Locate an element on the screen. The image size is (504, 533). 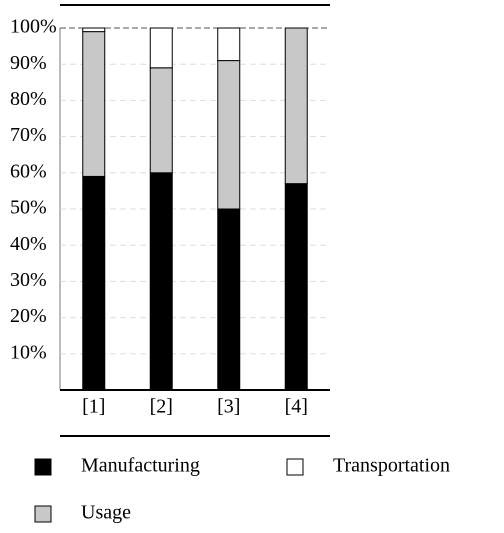
x-tick-label: [4] is located at coordinates (296, 407).